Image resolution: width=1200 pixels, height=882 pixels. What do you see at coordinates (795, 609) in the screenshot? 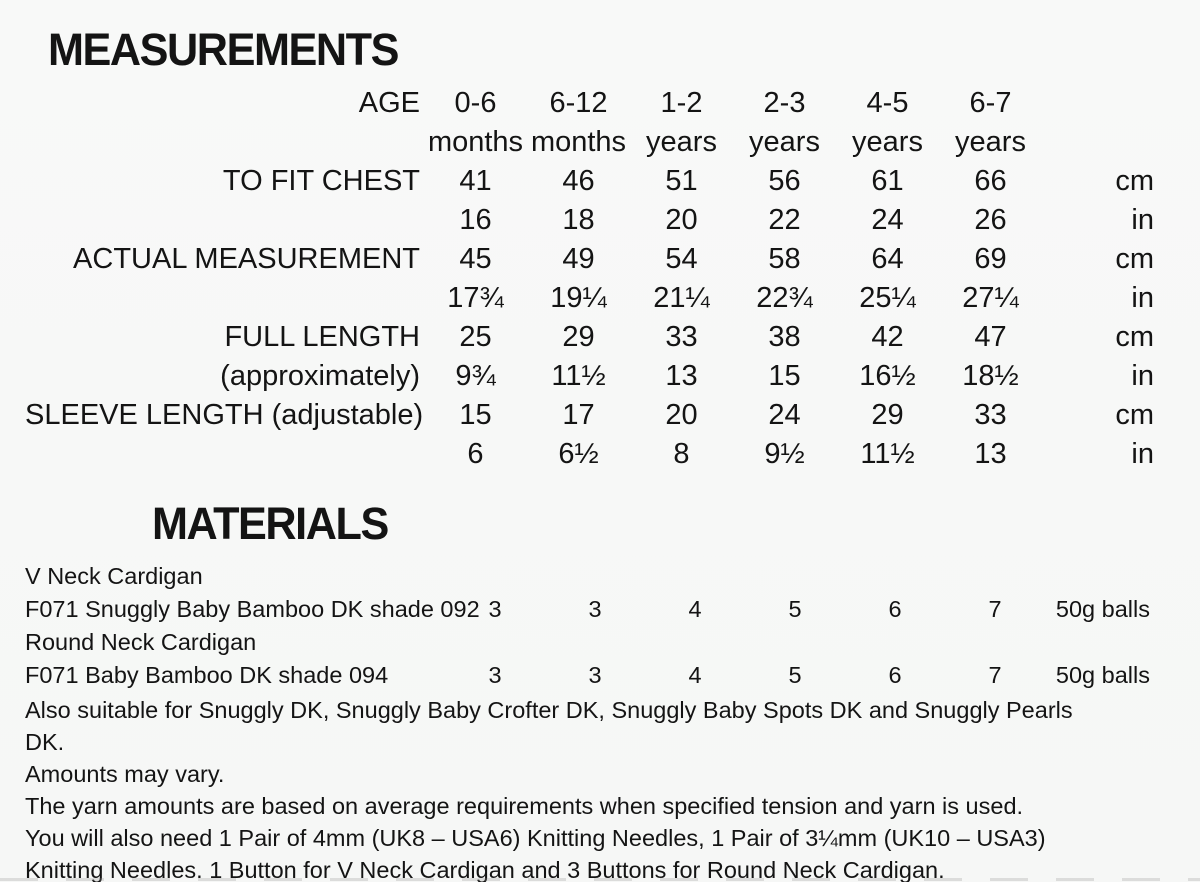
I see `value-cell: 5` at bounding box center [795, 609].